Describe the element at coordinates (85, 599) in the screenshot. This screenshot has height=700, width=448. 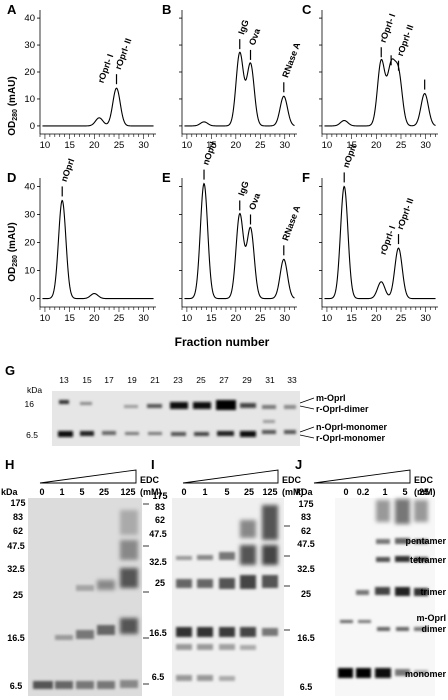
I see `gel-h-bands` at that location.